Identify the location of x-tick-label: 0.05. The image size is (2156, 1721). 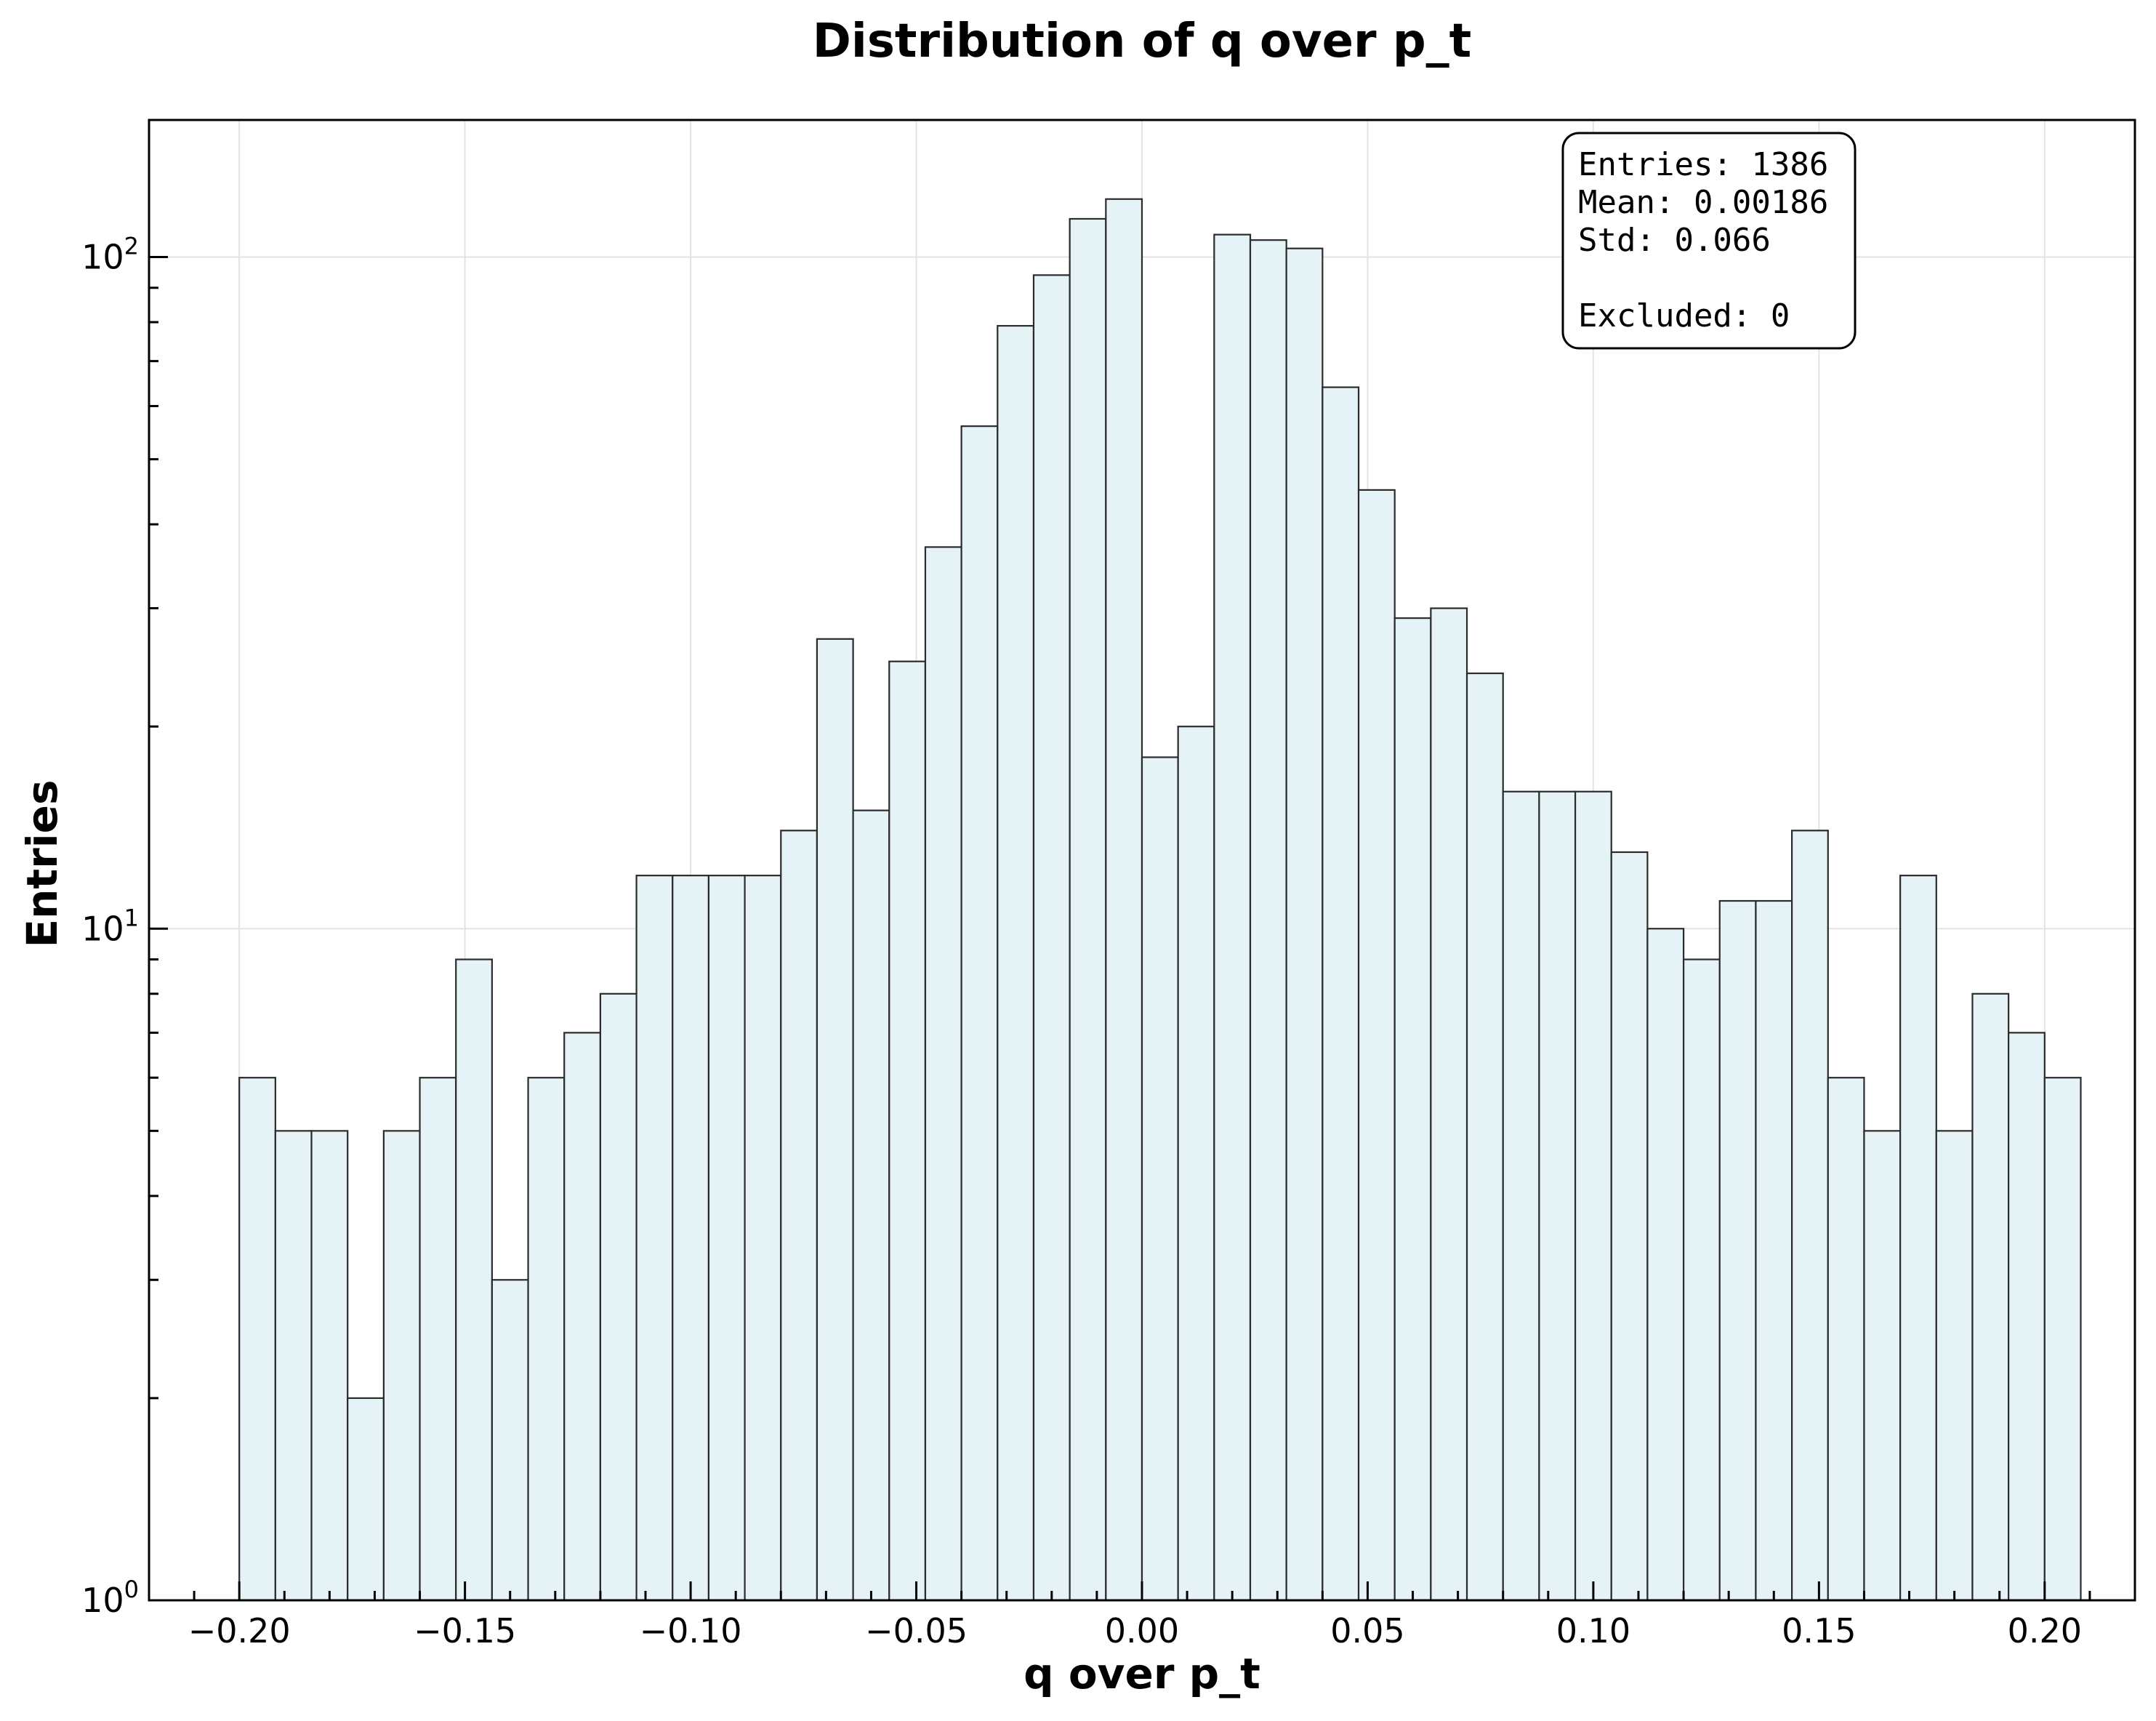
(1367, 1631).